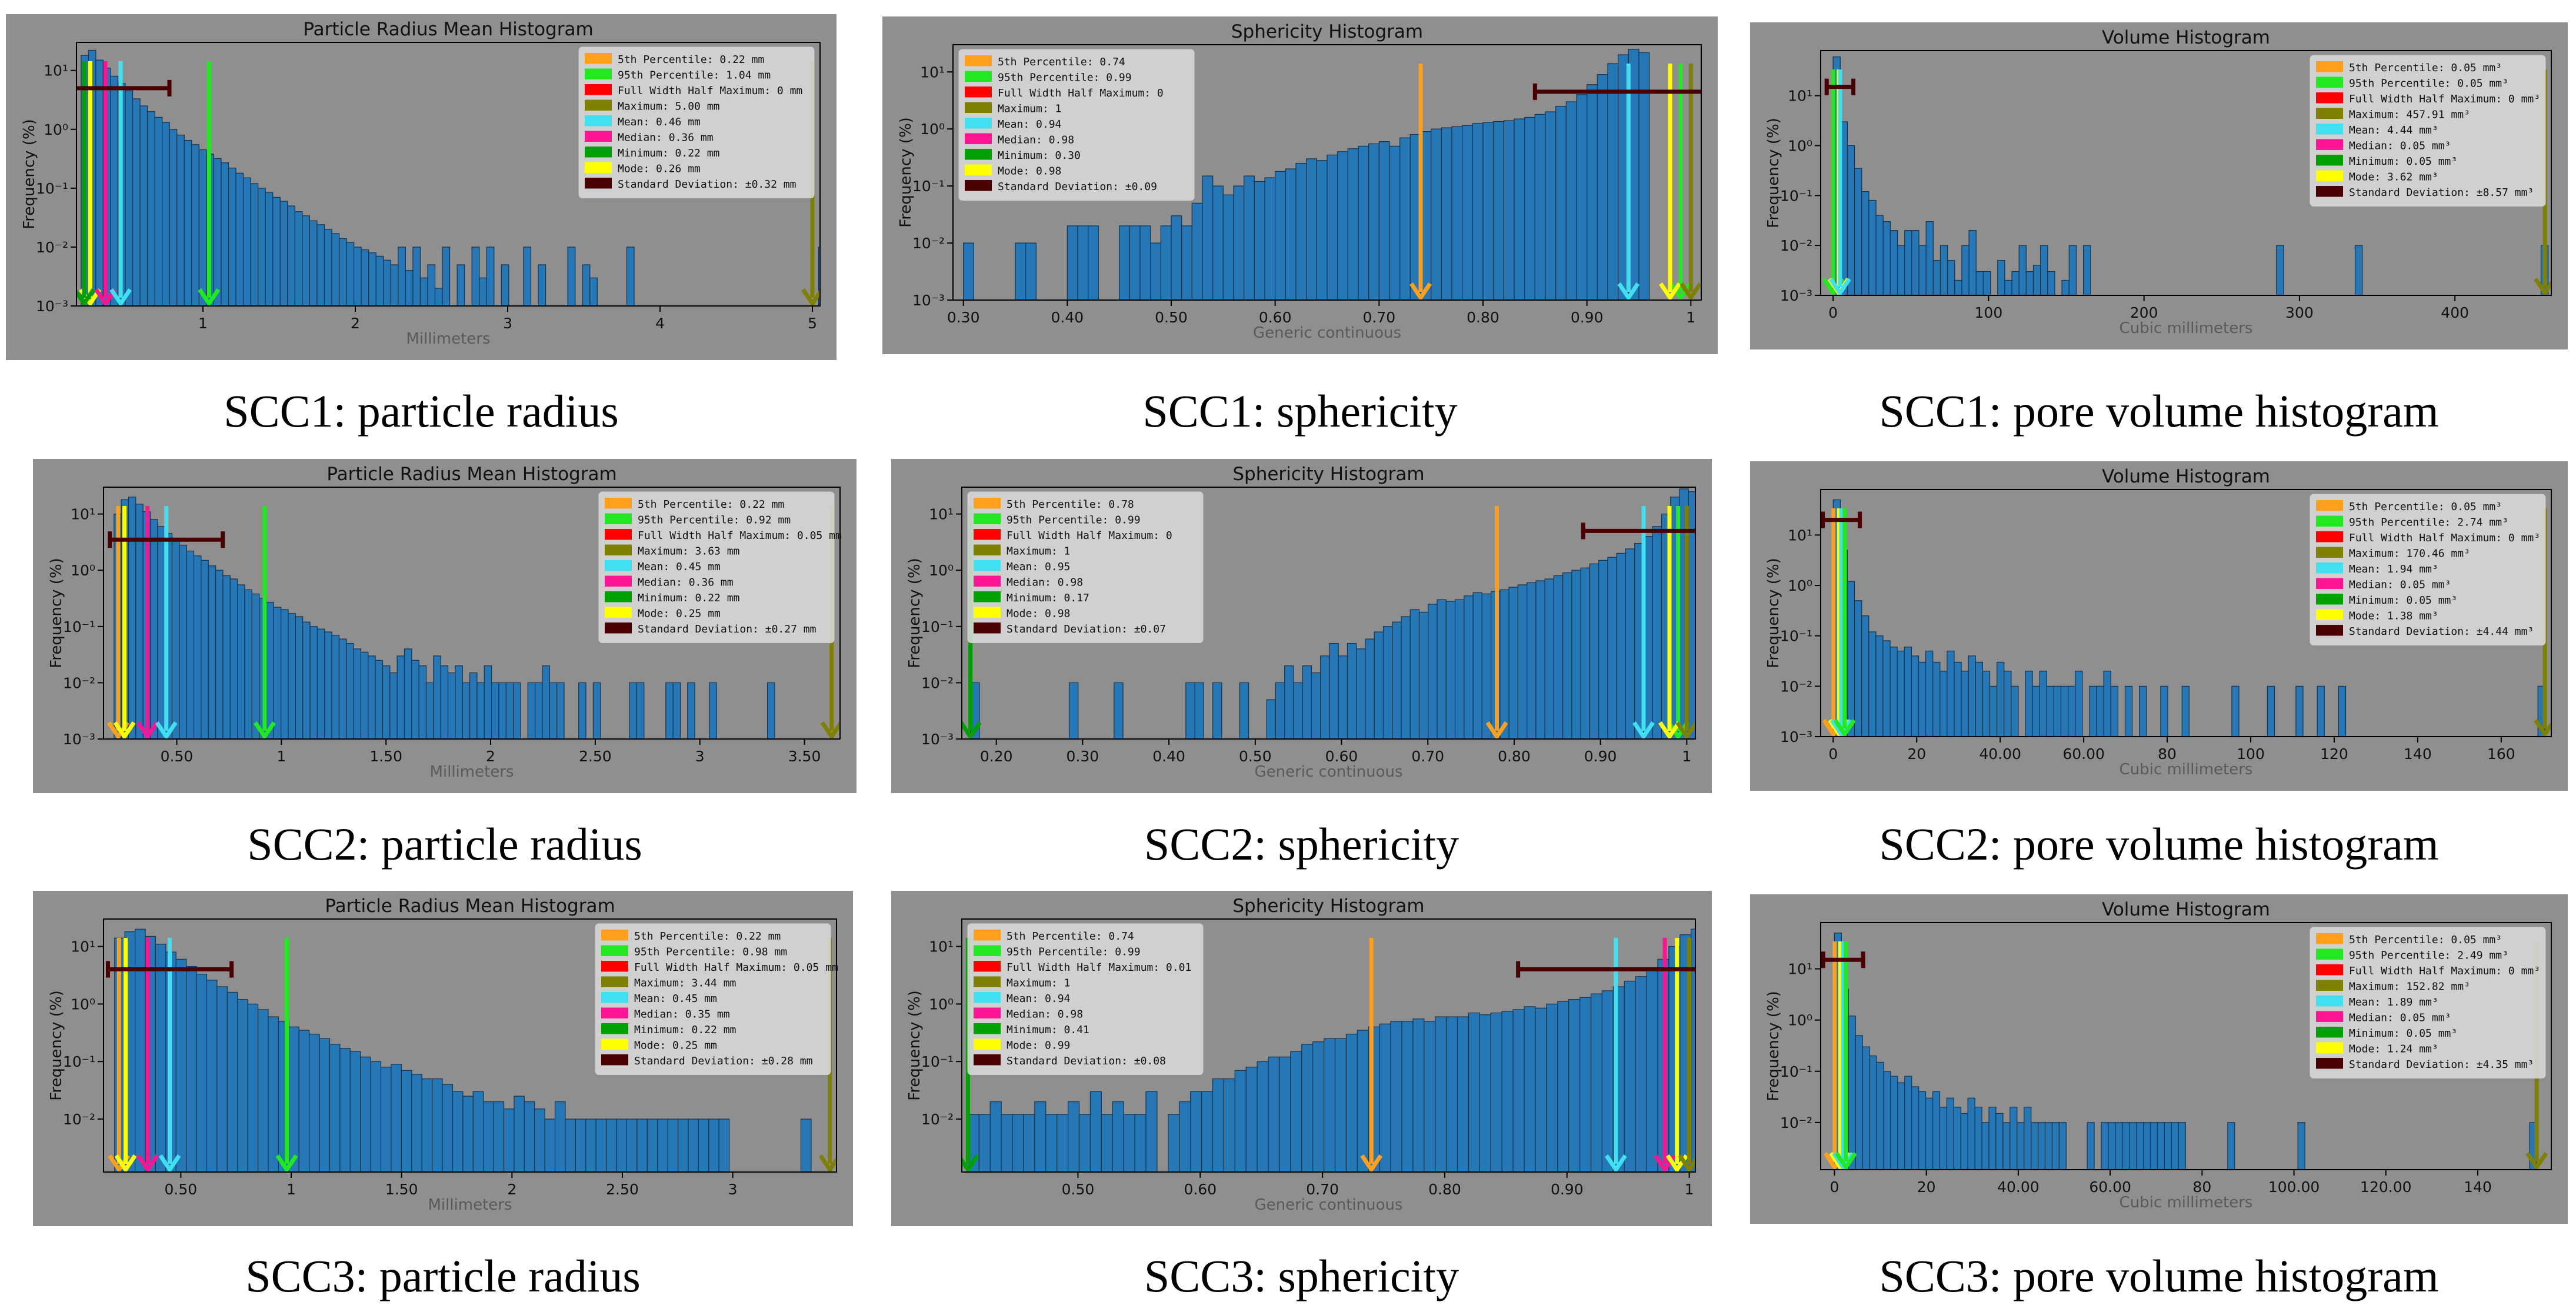  What do you see at coordinates (700, 756) in the screenshot?
I see `x-tick-label: 3` at bounding box center [700, 756].